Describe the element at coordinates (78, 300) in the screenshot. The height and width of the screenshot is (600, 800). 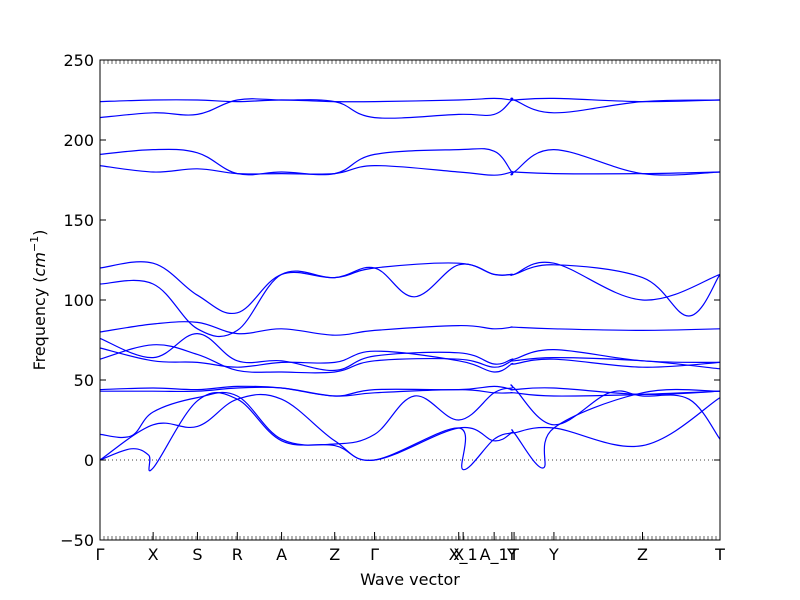
I see `y-tick-label: 100` at that location.